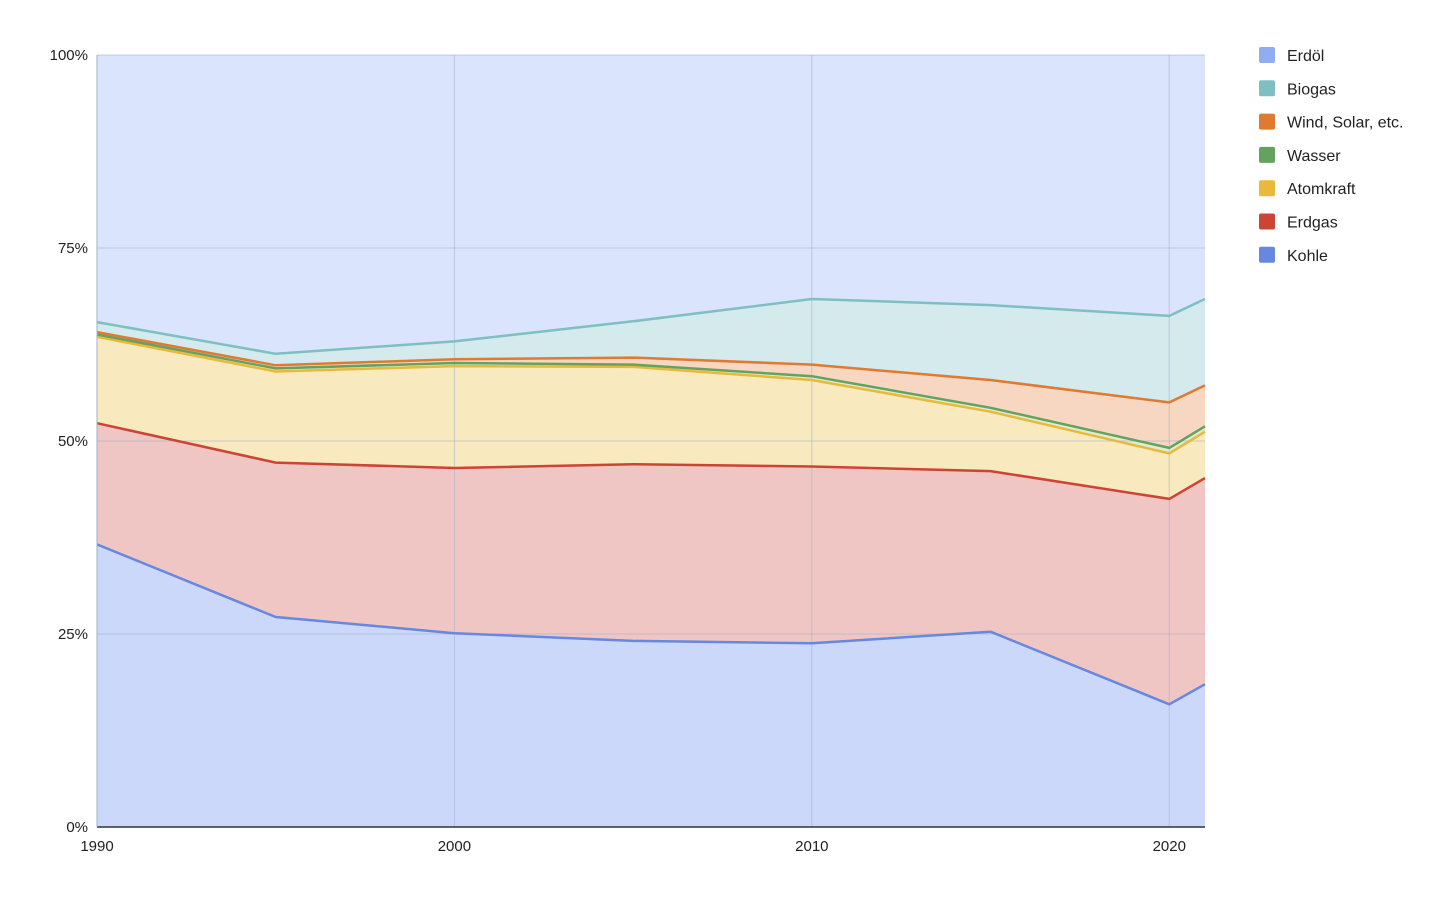 This screenshot has height=900, width=1454. I want to click on area-biogas, so click(651, 351).